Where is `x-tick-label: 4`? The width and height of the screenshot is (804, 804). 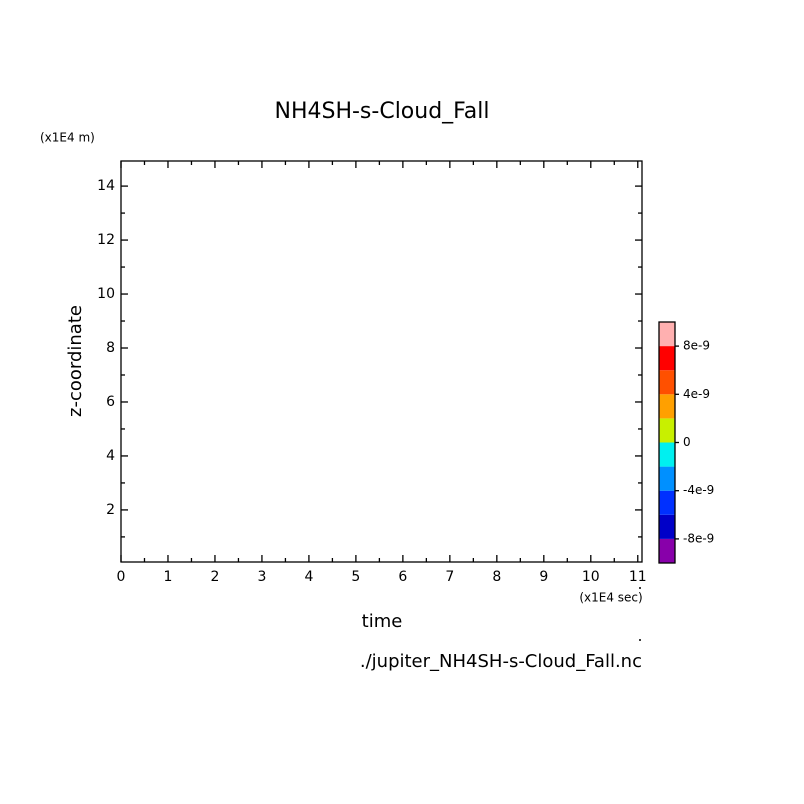 x-tick-label: 4 is located at coordinates (308, 577).